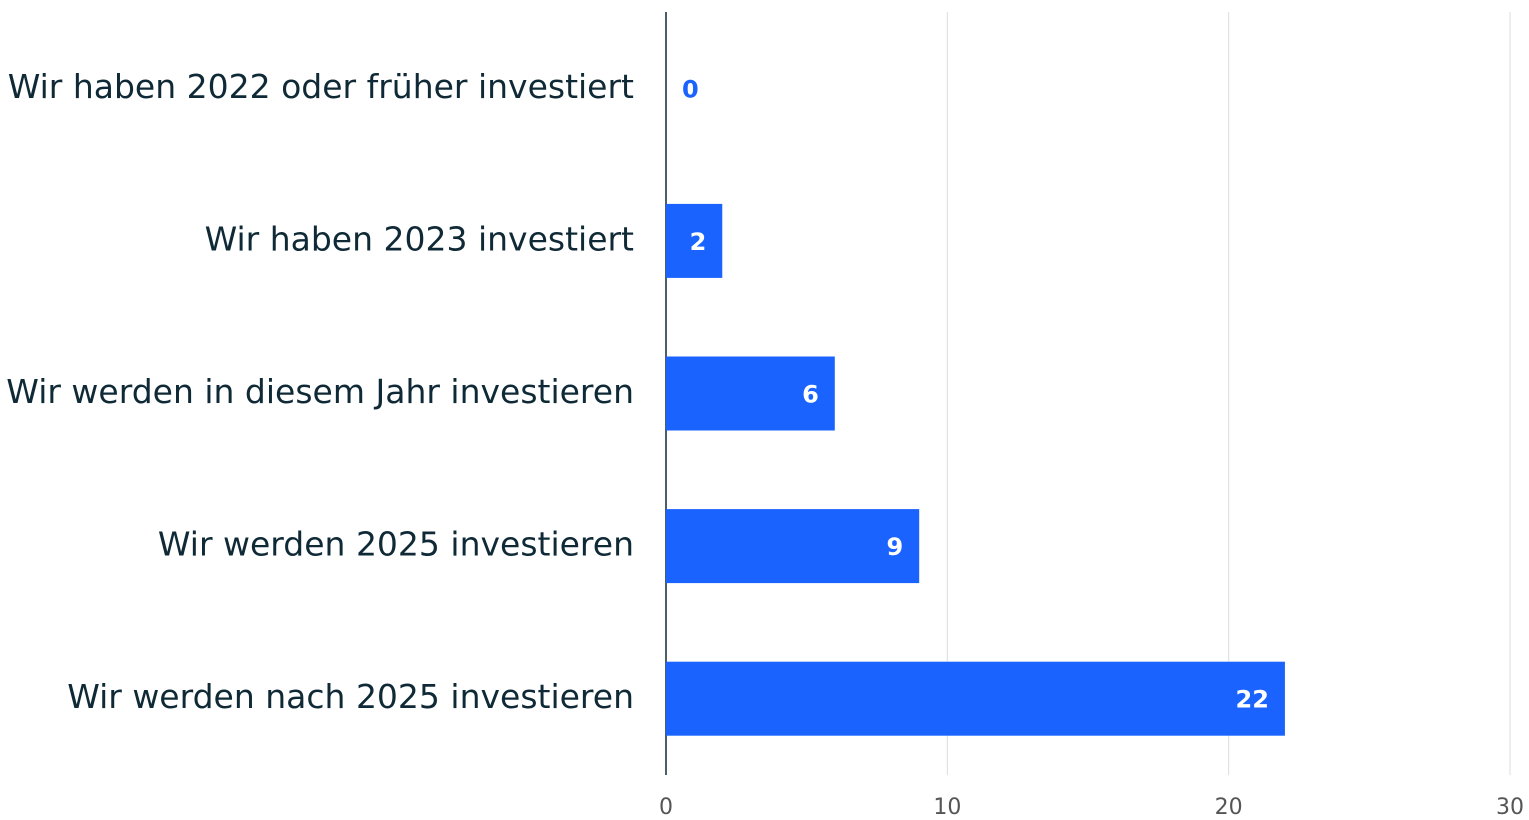  What do you see at coordinates (666, 807) in the screenshot?
I see `x-tick-label: 0` at bounding box center [666, 807].